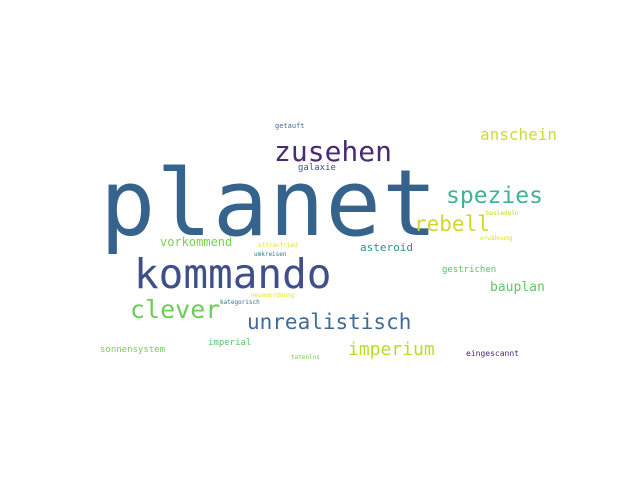 This screenshot has width=640, height=480. Describe the element at coordinates (233, 274) in the screenshot. I see `word-kommando: kommando` at that location.